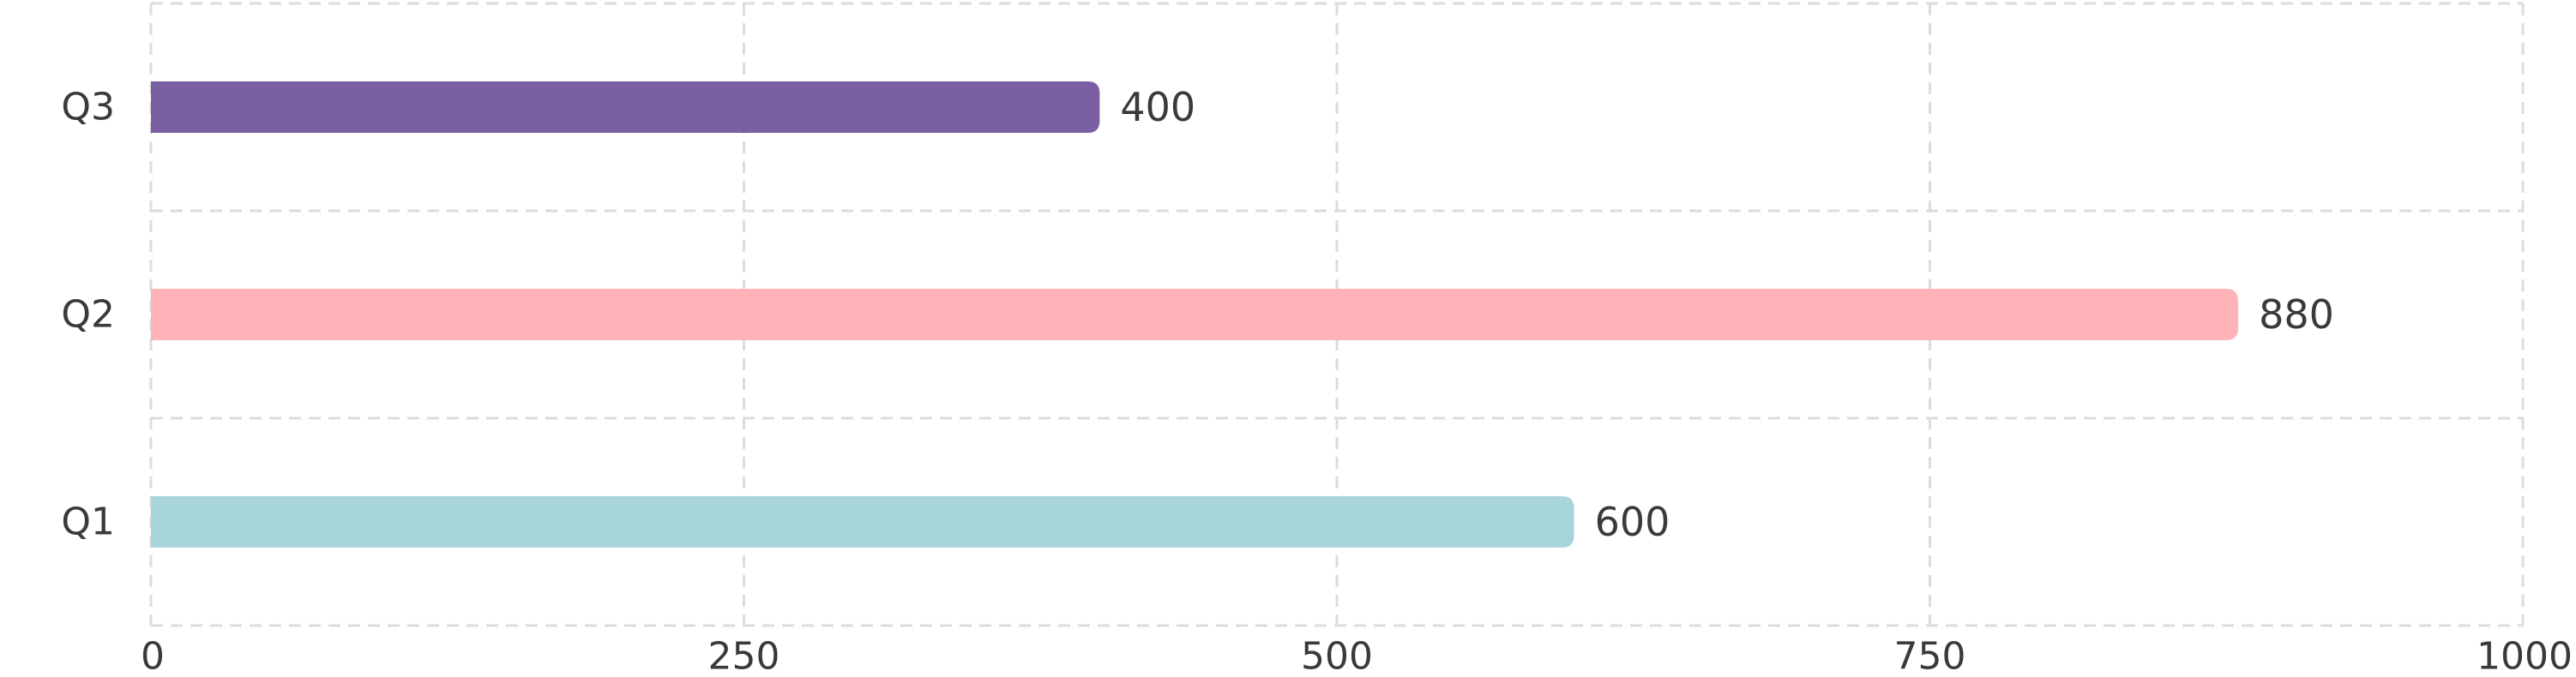 The width and height of the screenshot is (2576, 677). I want to click on value-label-q1: 600, so click(1632, 522).